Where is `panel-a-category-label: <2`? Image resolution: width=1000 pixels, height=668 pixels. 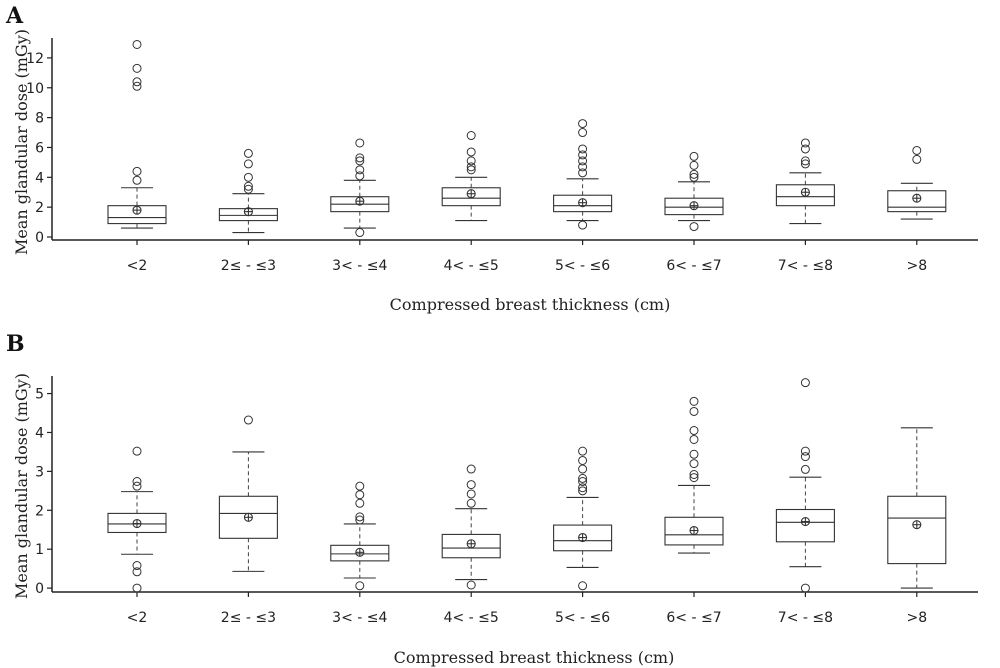 panel-a-category-label: <2 is located at coordinates (137, 266).